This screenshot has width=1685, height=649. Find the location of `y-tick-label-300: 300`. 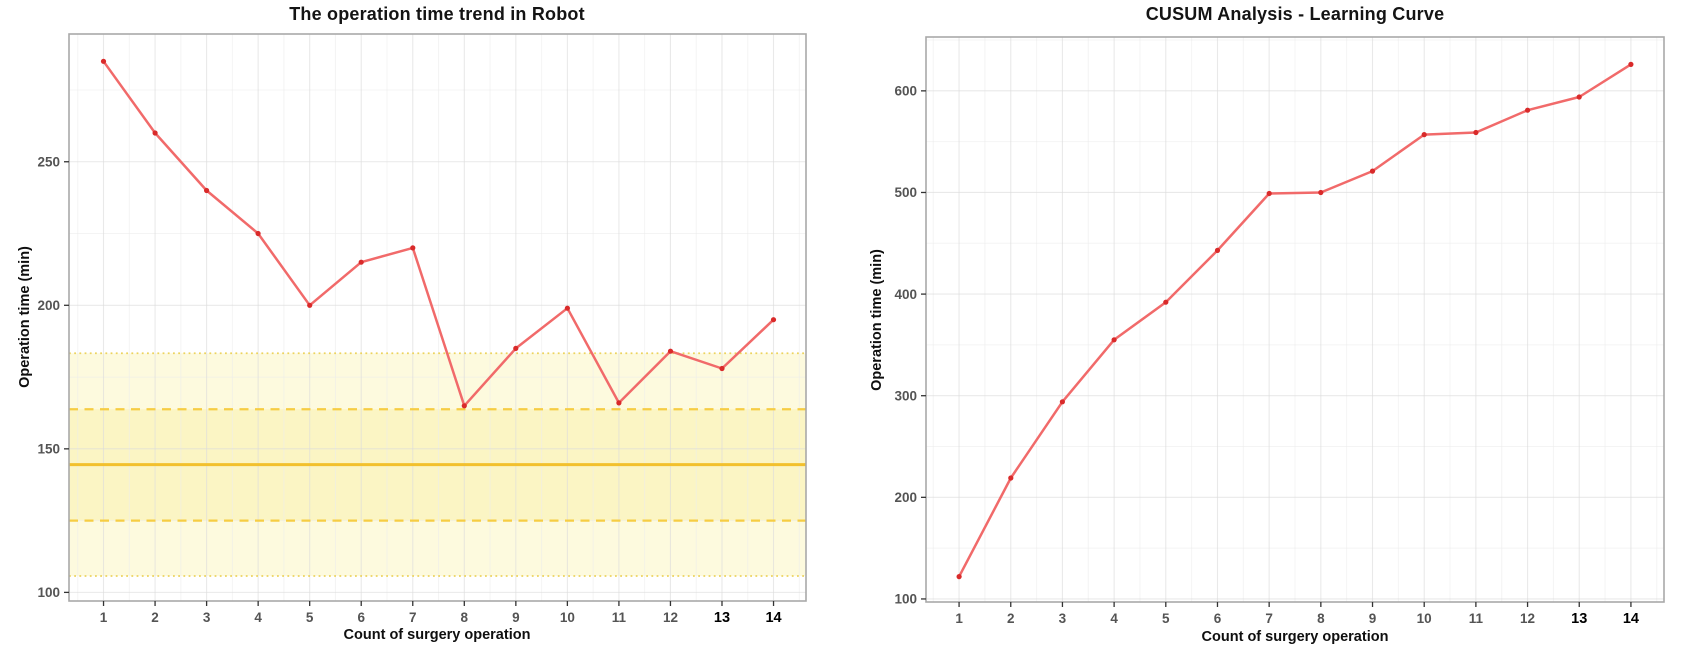

y-tick-label-300: 300 is located at coordinates (905, 395).